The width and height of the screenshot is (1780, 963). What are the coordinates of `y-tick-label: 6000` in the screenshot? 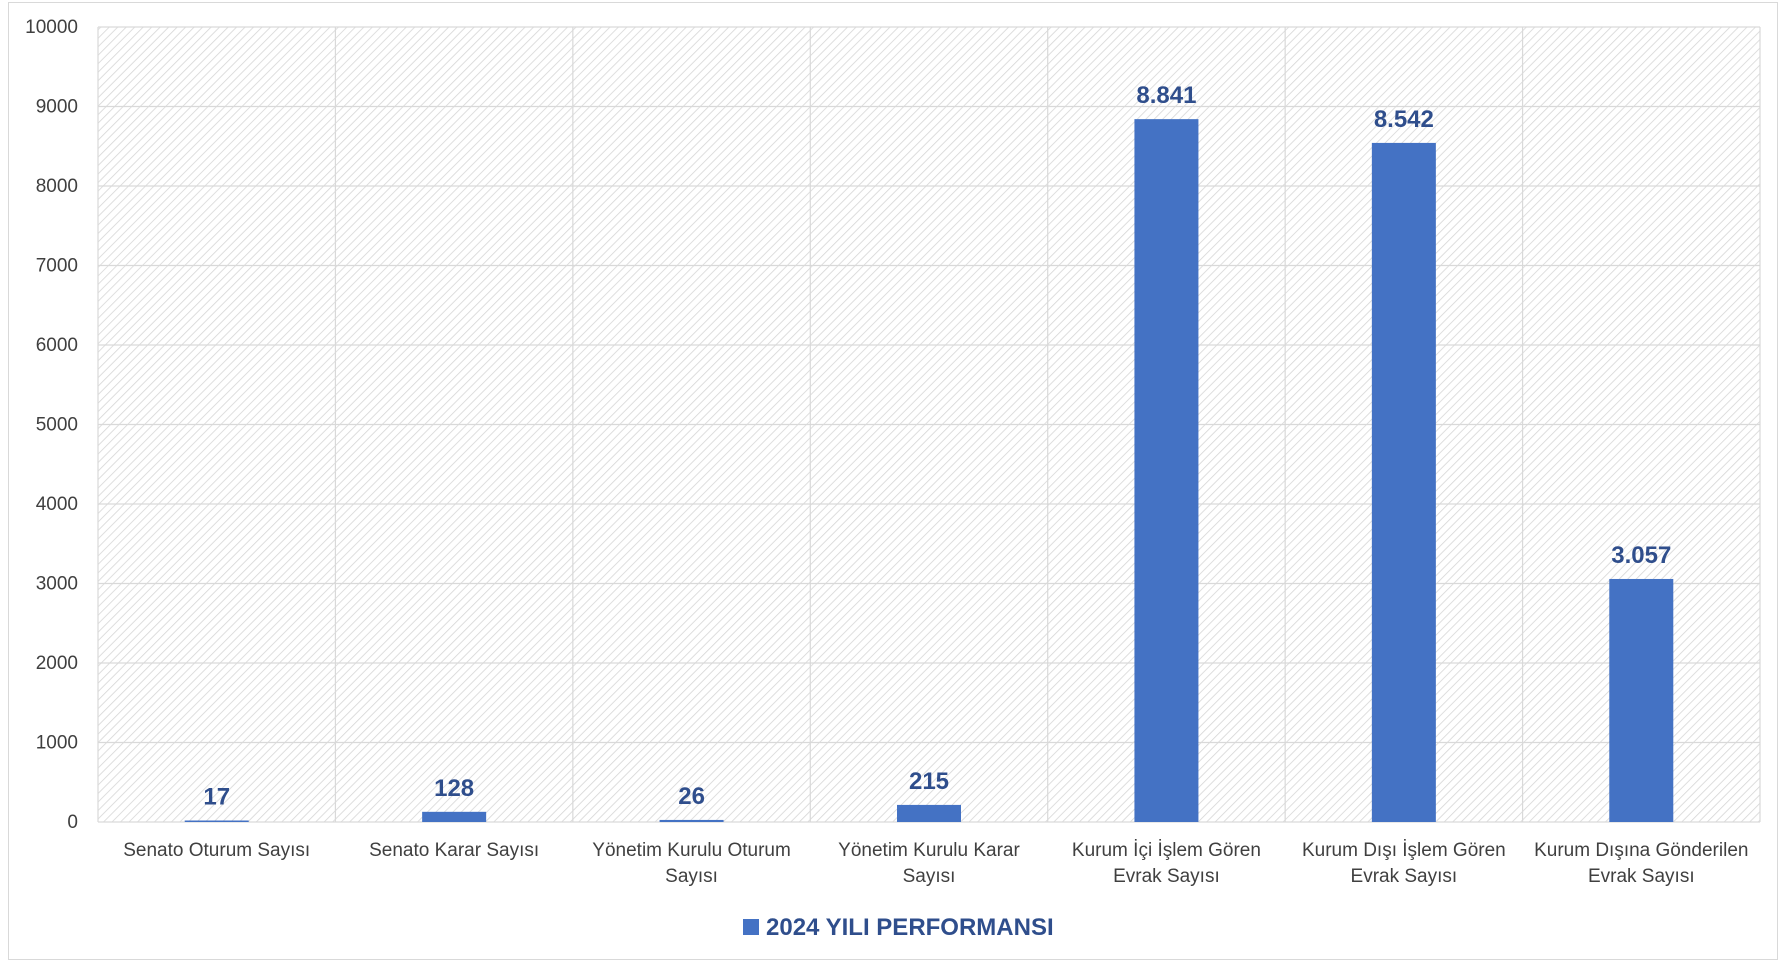 It's located at (57, 345).